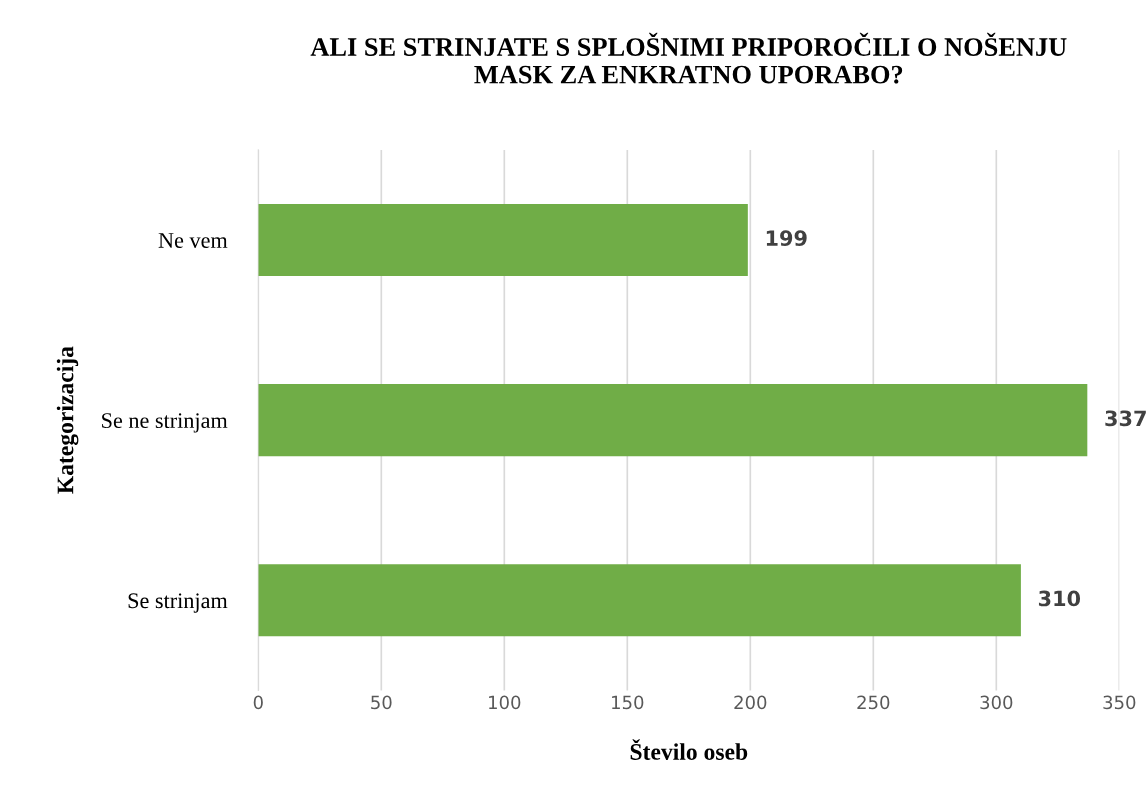  Describe the element at coordinates (165, 423) in the screenshot. I see `y-tick-label: Se ne strinjam` at that location.